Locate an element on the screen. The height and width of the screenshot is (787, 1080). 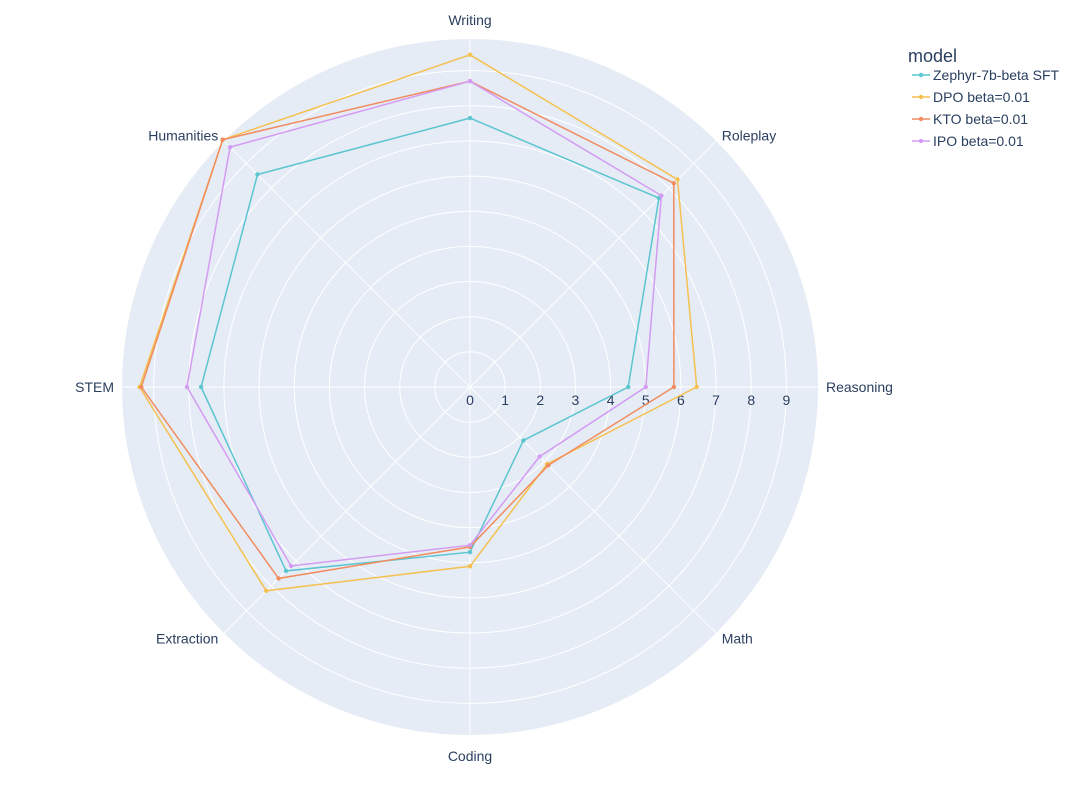
radial-tick-label: 9 is located at coordinates (786, 400).